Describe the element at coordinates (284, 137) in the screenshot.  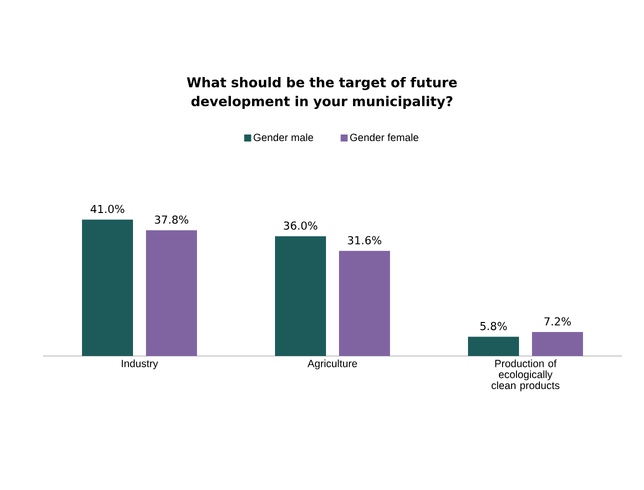
I see `legend-label: Gender male` at that location.